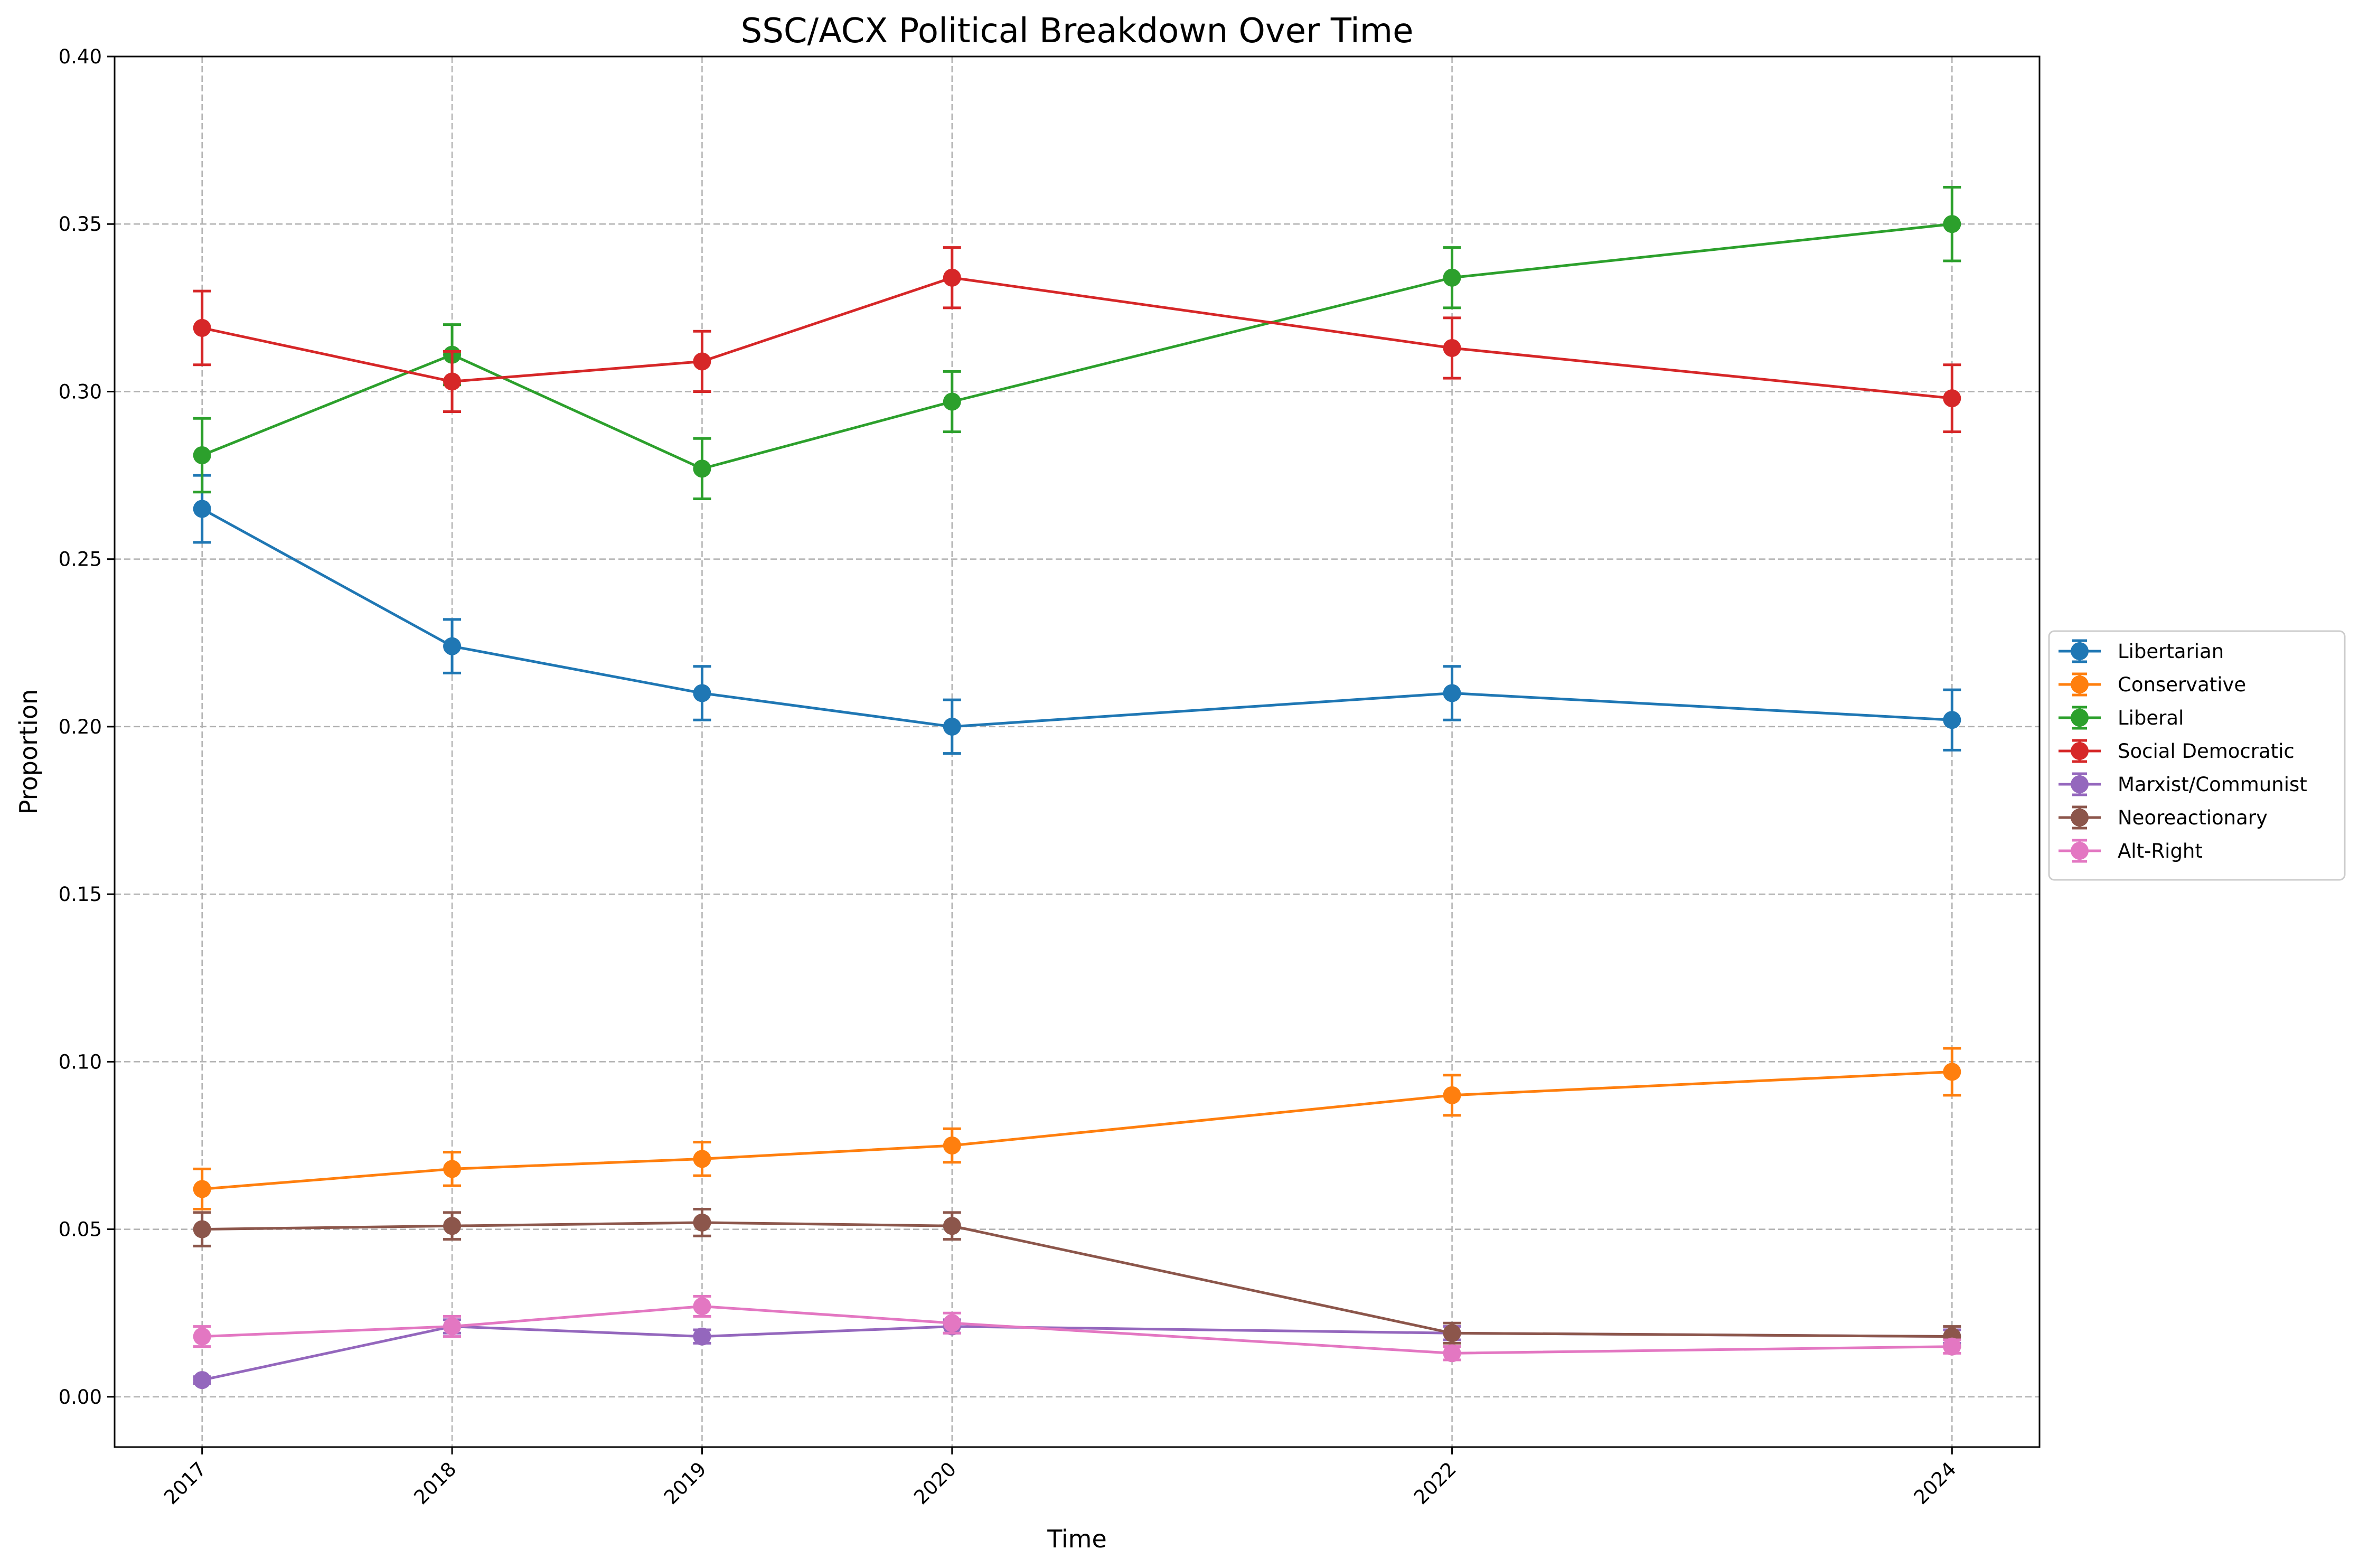 The height and width of the screenshot is (1568, 2359). What do you see at coordinates (2193, 818) in the screenshot?
I see `legend-label: Neoreactionary` at bounding box center [2193, 818].